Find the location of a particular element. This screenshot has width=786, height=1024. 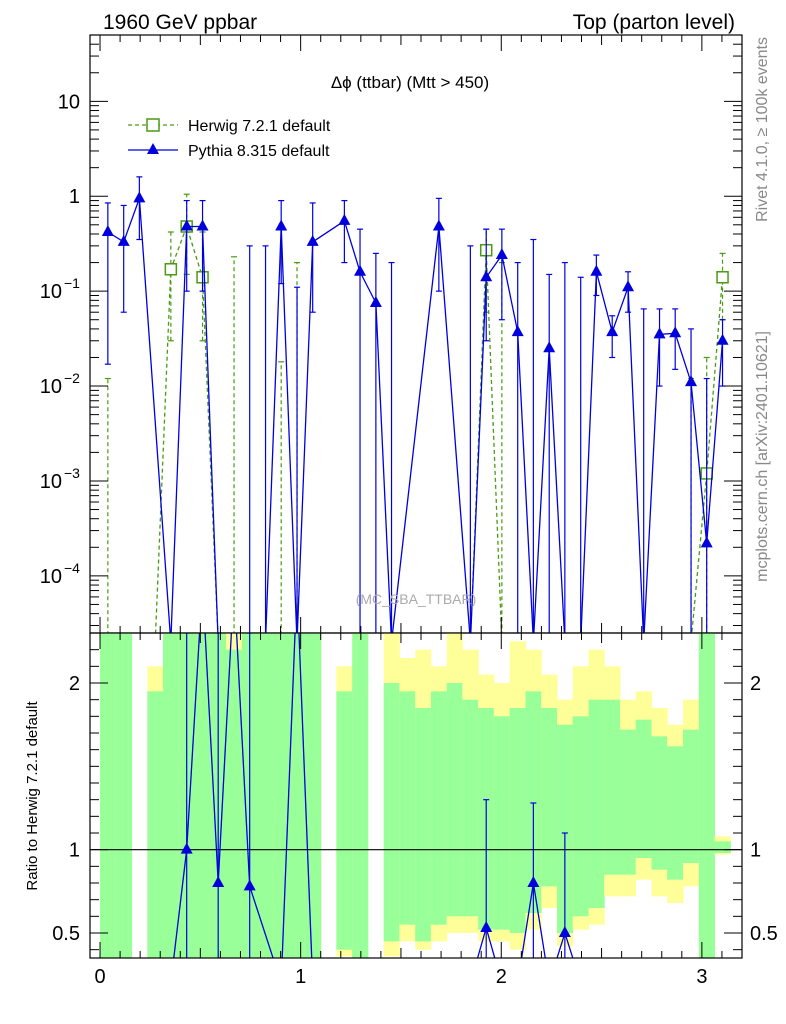

y-tick-exponent: −1 is located at coordinates (72, 283).